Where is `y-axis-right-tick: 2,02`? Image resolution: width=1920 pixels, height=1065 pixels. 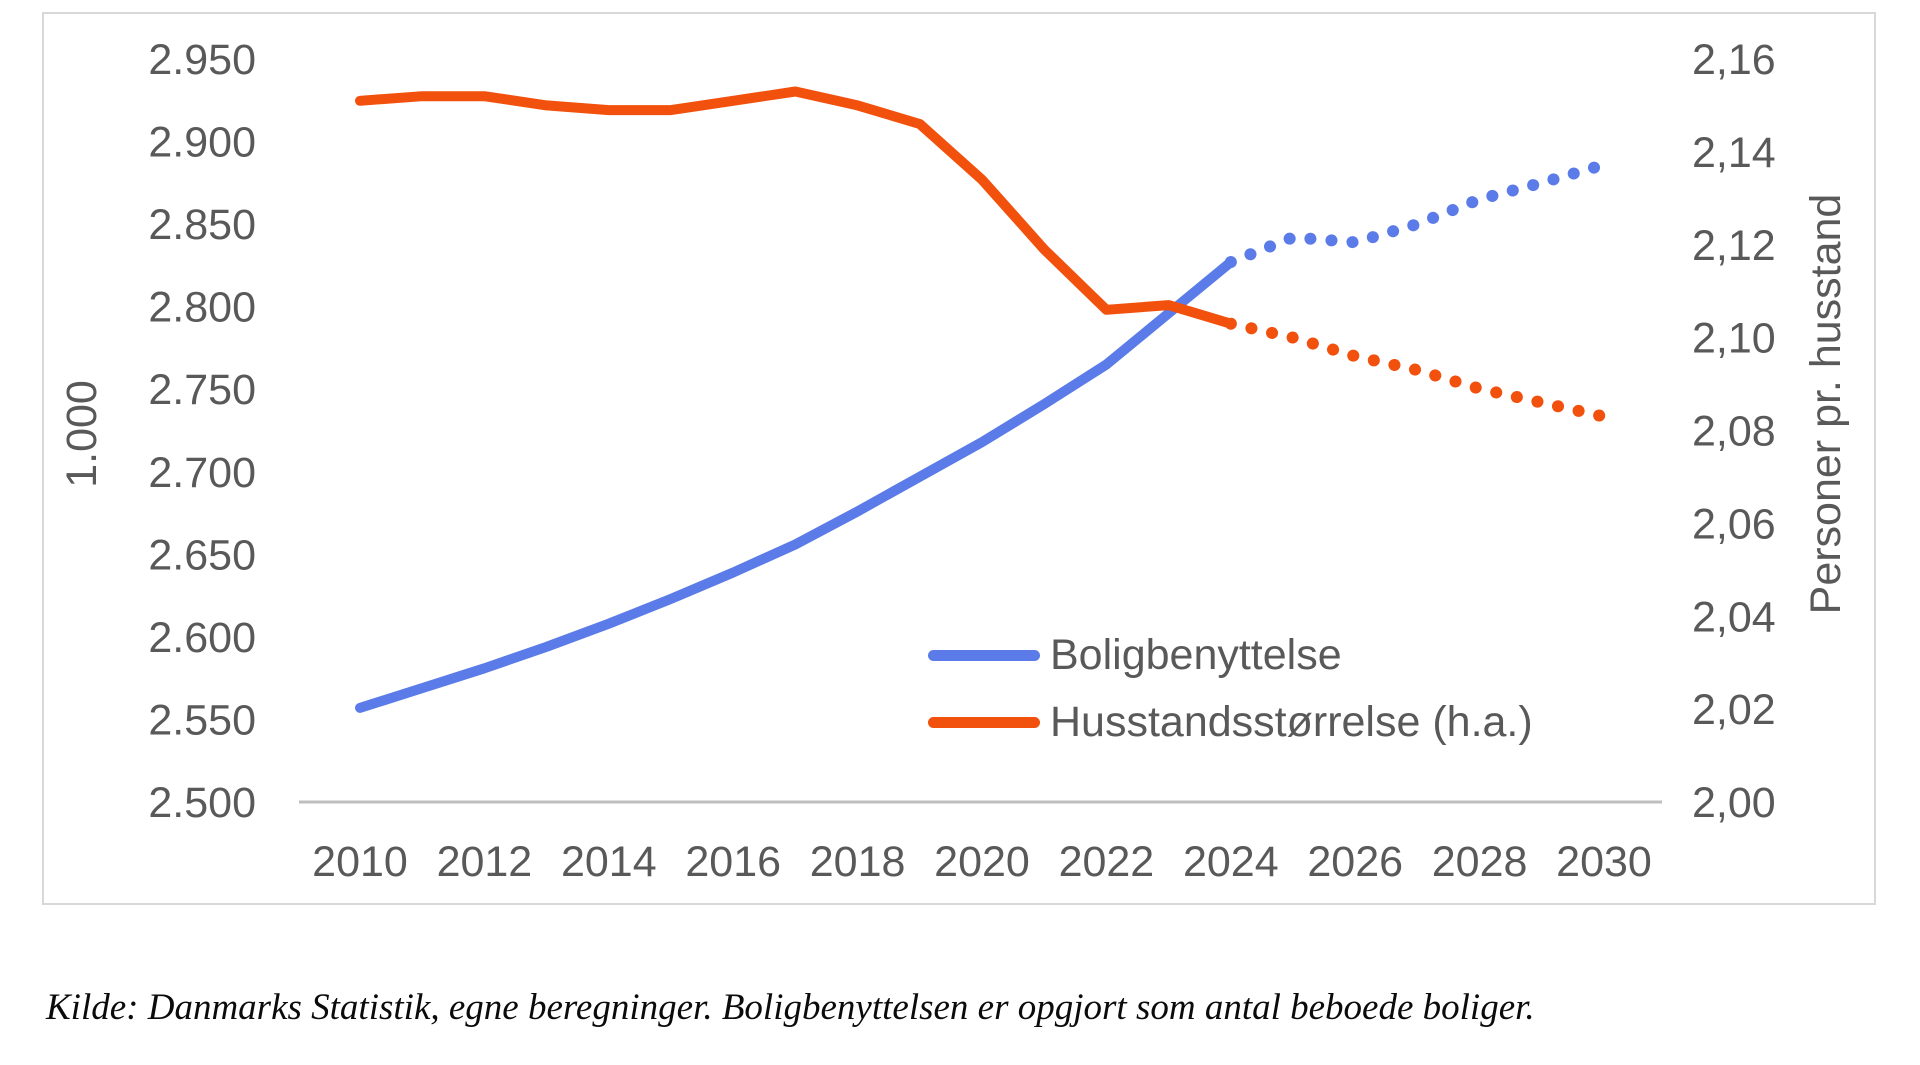 y-axis-right-tick: 2,02 is located at coordinates (1734, 710).